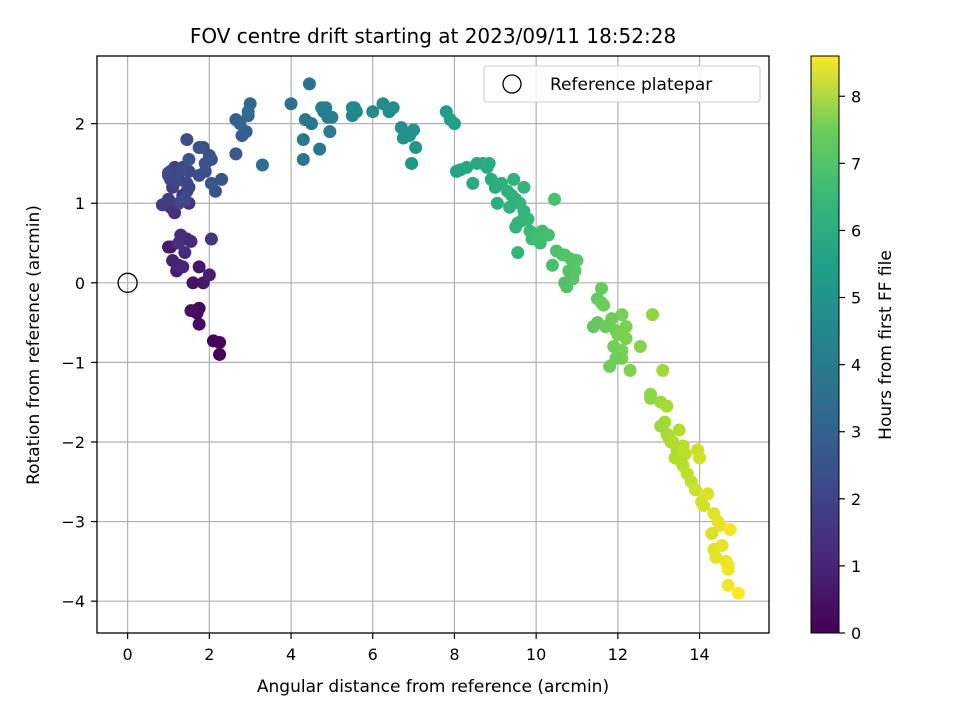  I want to click on y-tick-label: −3, so click(73, 522).